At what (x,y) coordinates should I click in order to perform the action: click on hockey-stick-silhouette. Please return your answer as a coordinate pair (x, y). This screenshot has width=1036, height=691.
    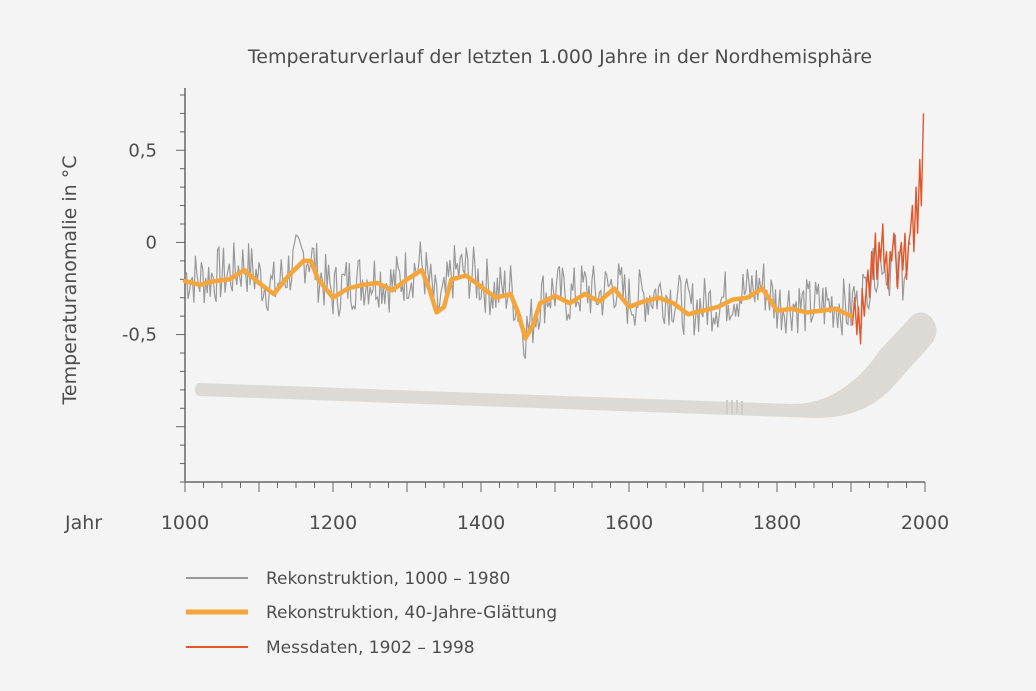
    Looking at the image, I should click on (565, 365).